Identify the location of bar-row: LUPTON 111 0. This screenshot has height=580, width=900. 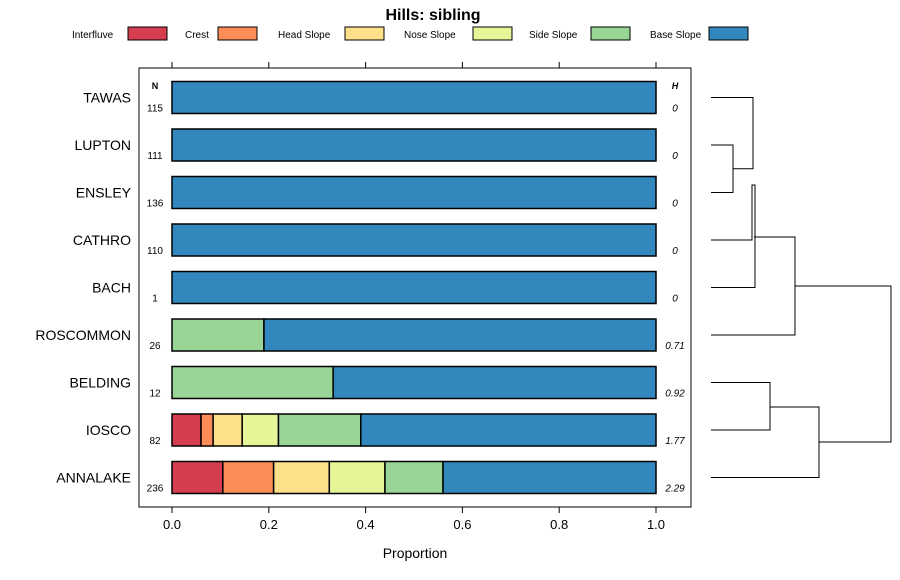
(376, 145).